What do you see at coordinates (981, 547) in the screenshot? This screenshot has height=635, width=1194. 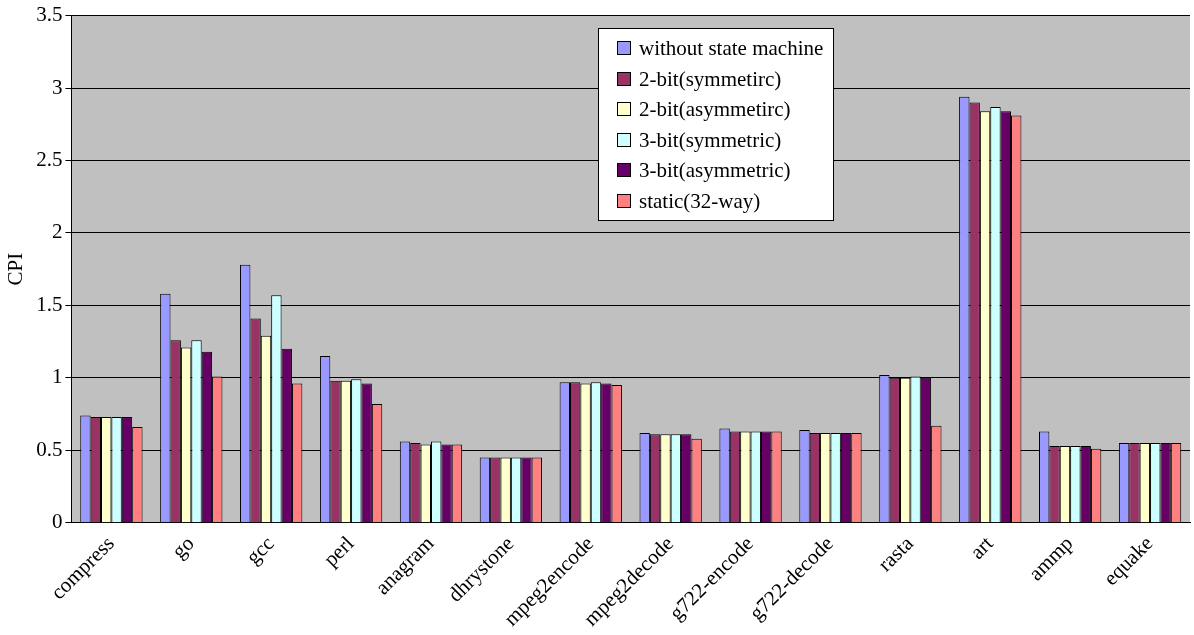 I see `x-tick-label: art` at bounding box center [981, 547].